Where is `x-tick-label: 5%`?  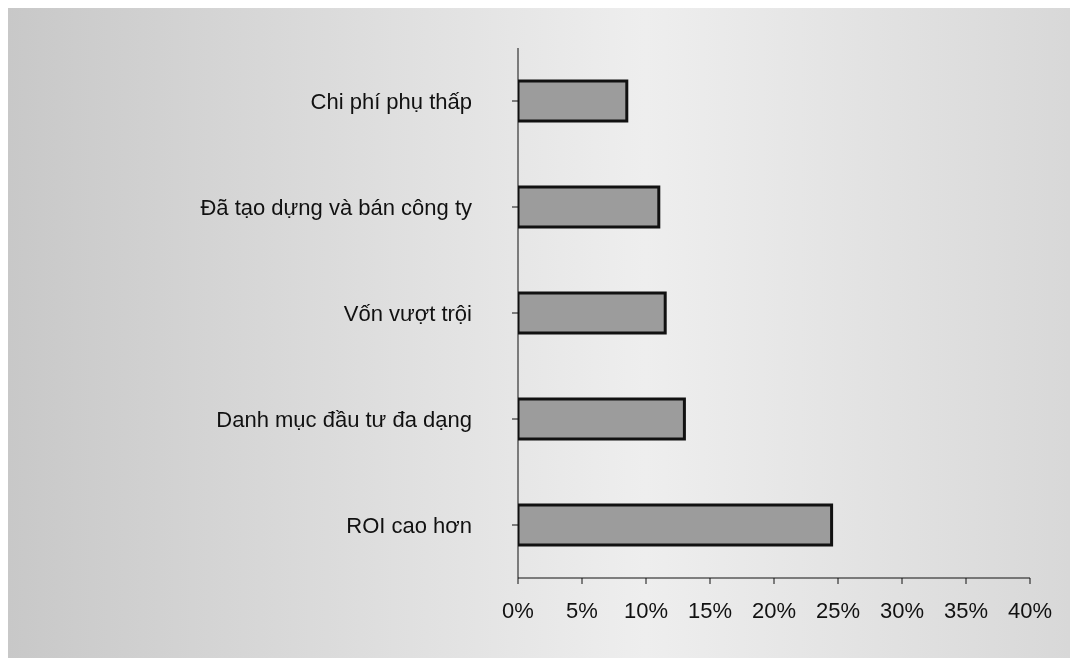
x-tick-label: 5% is located at coordinates (582, 610).